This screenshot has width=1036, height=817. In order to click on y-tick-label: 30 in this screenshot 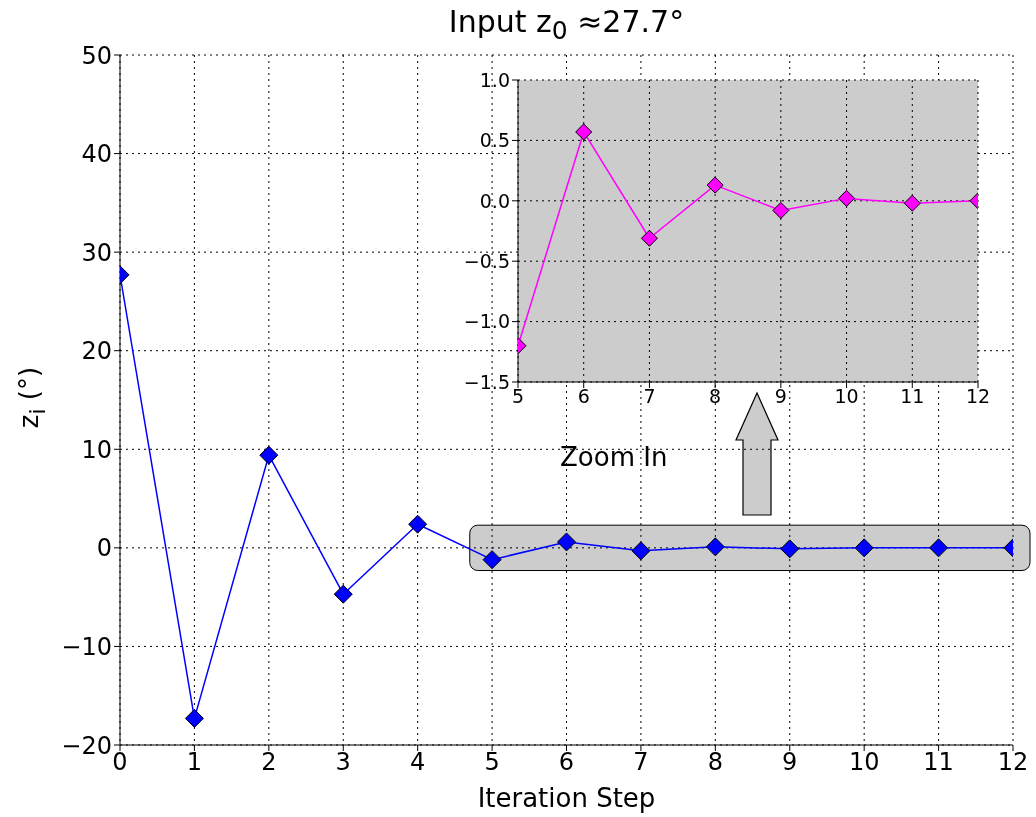, I will do `click(96, 252)`.